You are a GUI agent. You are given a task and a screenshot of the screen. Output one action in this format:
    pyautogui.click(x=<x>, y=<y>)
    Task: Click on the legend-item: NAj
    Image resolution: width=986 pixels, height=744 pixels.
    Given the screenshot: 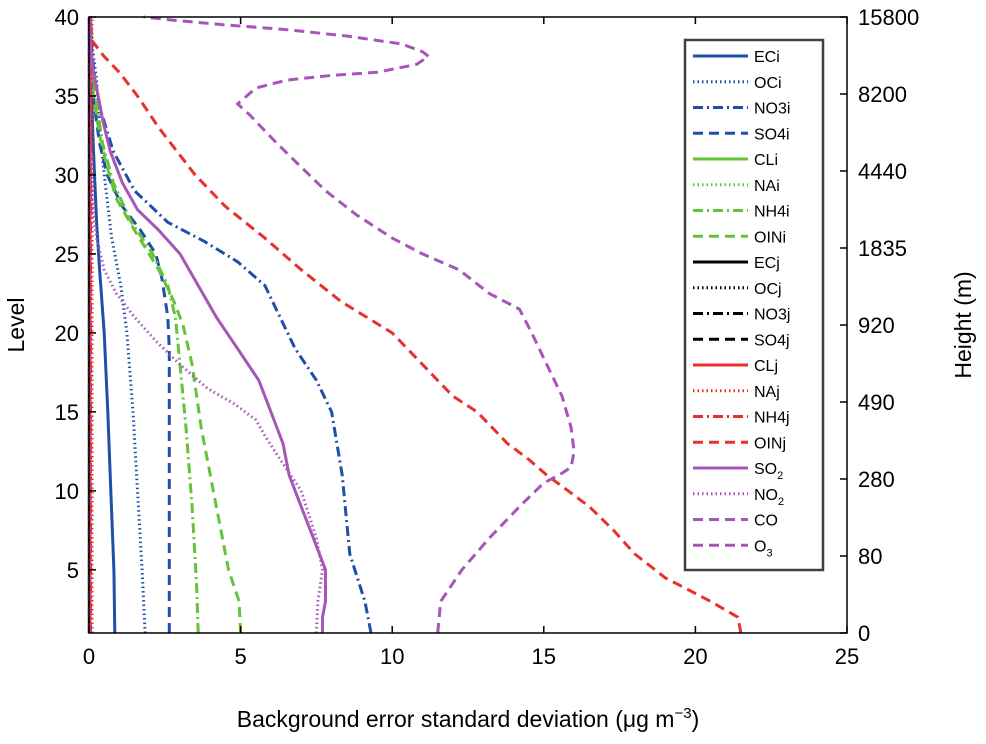 What is the action you would take?
    pyautogui.click(x=736, y=392)
    